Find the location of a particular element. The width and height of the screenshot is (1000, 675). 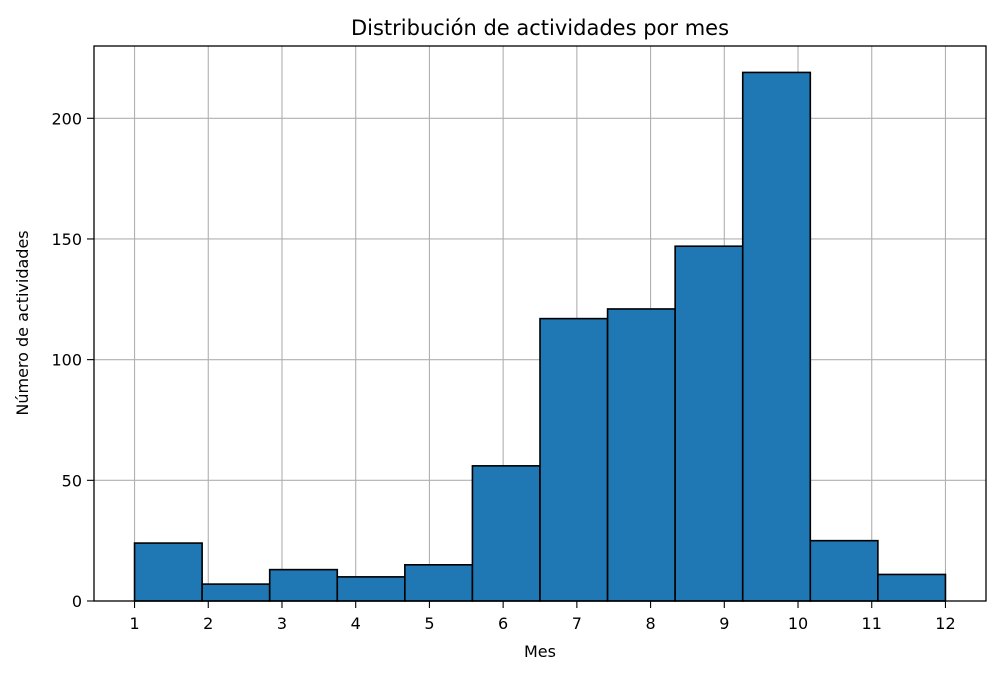

x-tick-label: 10 is located at coordinates (798, 623).